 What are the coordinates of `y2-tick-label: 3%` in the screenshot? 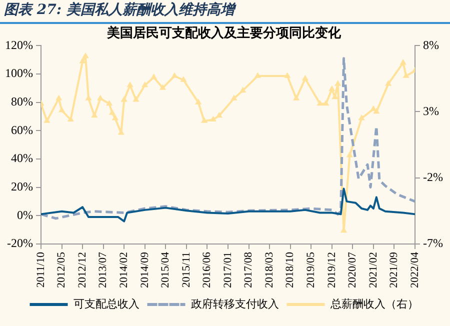 It's located at (431, 111).